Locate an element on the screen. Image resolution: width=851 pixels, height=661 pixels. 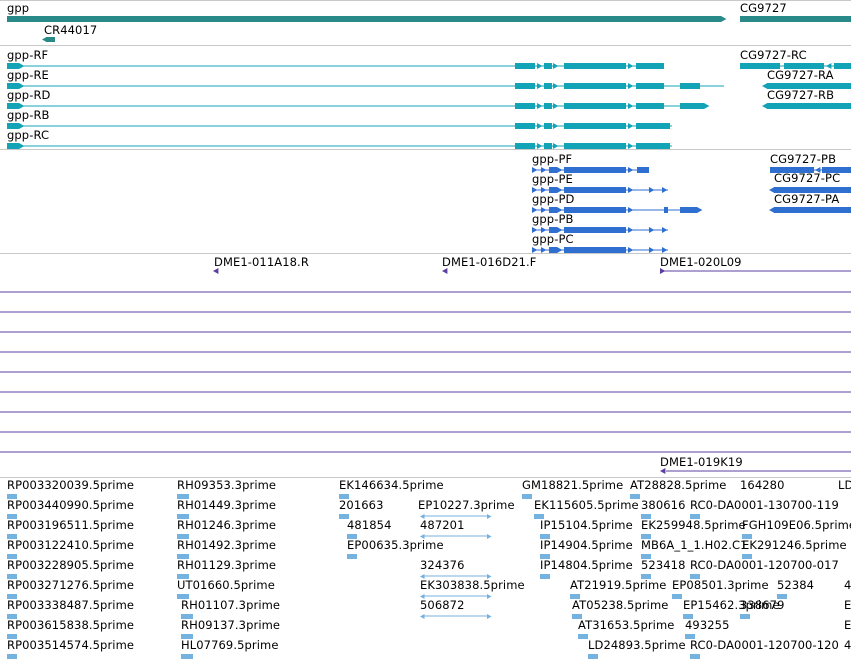
est-label: 493255 is located at coordinates (707, 625).